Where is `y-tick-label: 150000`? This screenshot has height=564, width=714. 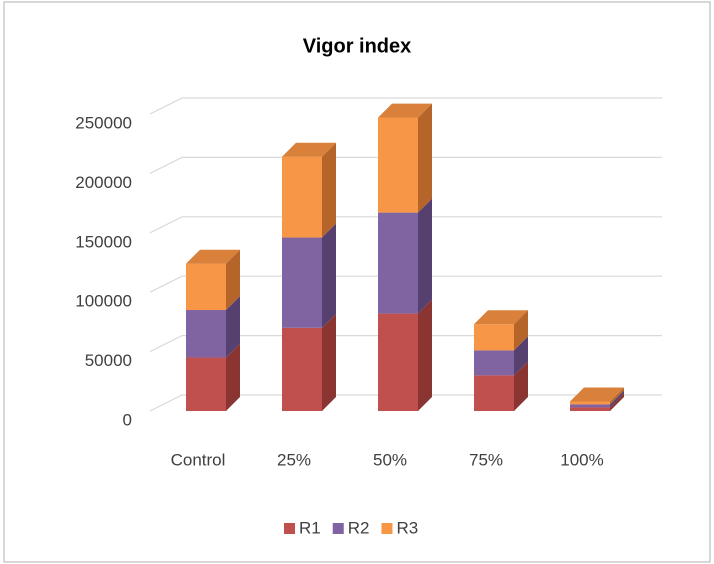 y-tick-label: 150000 is located at coordinates (103, 241).